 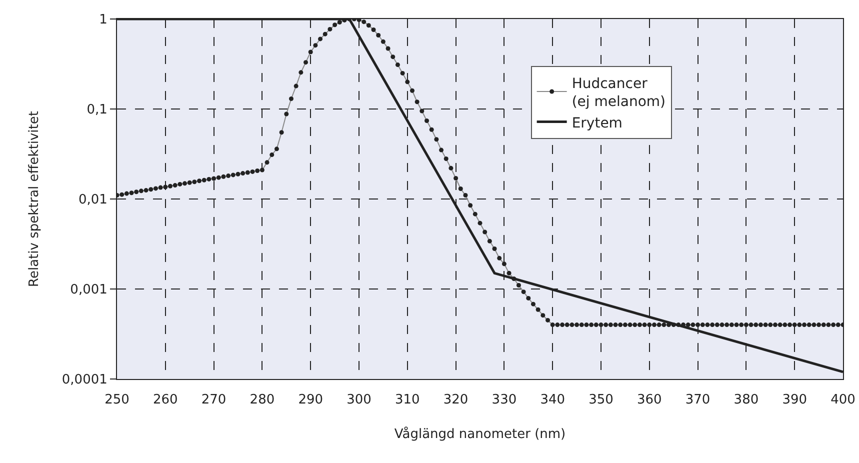 What do you see at coordinates (795, 400) in the screenshot?
I see `x-tick-label: 390` at bounding box center [795, 400].